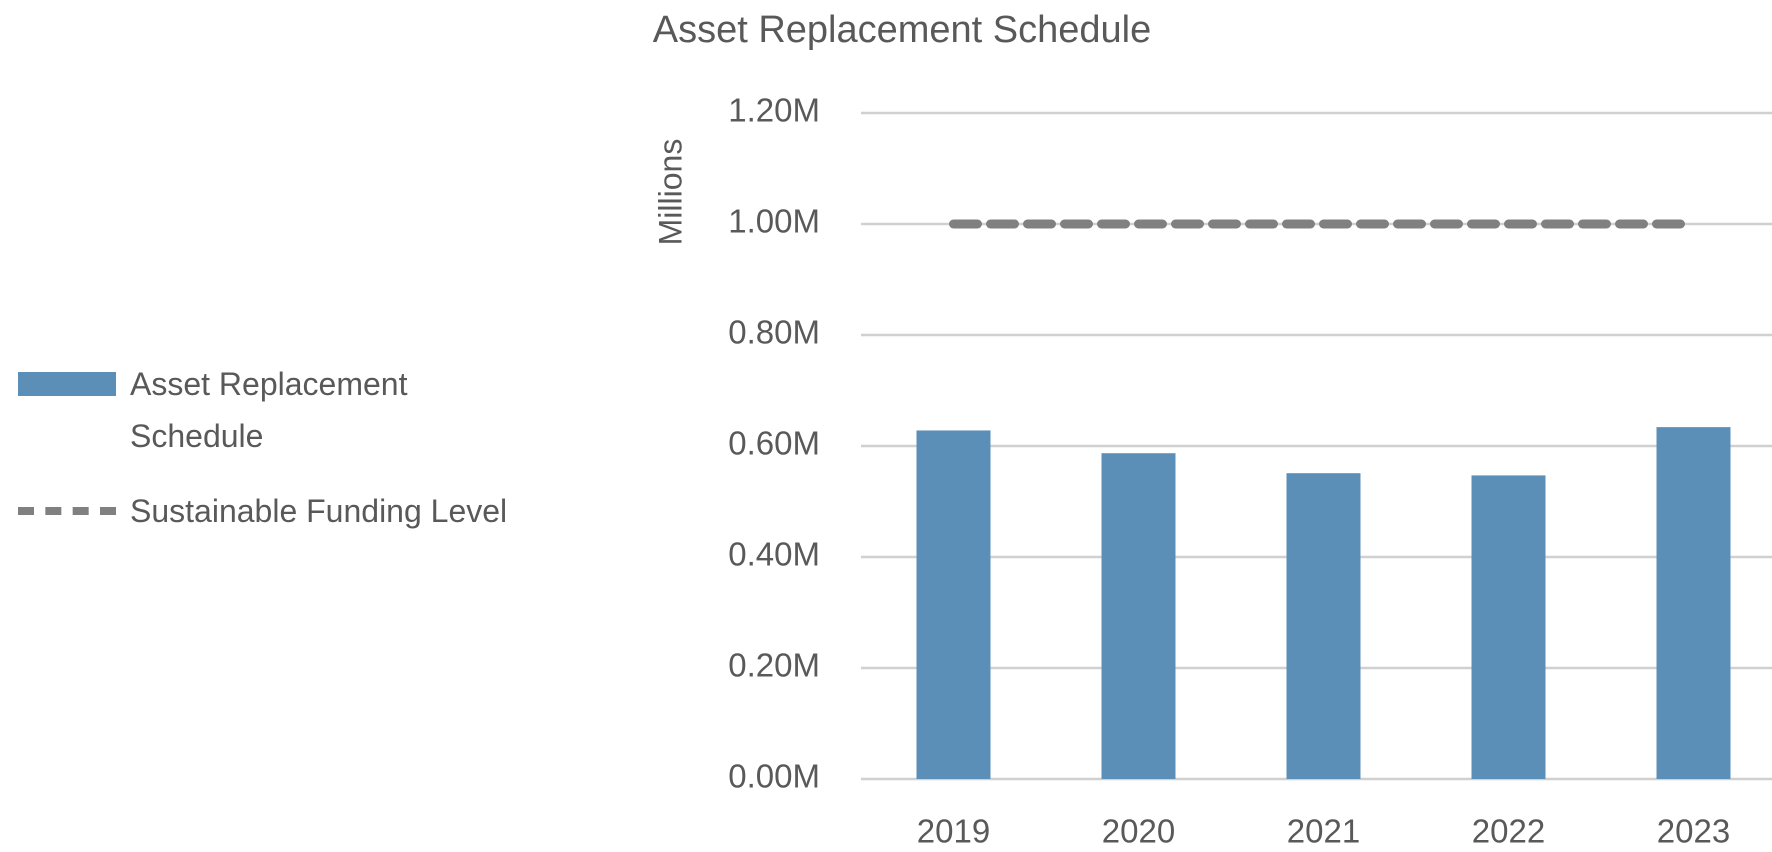 The image size is (1772, 852). I want to click on chart-title: Asset Replacement Schedule, so click(902, 30).